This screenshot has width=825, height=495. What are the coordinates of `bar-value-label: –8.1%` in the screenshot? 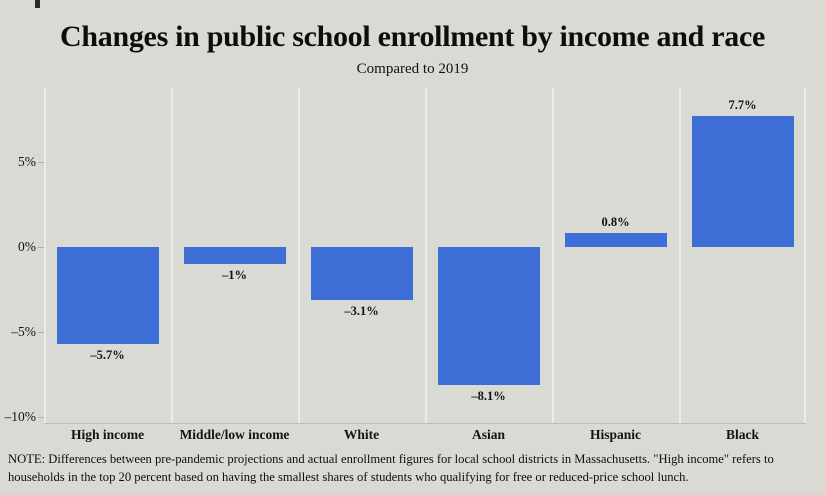 It's located at (488, 396).